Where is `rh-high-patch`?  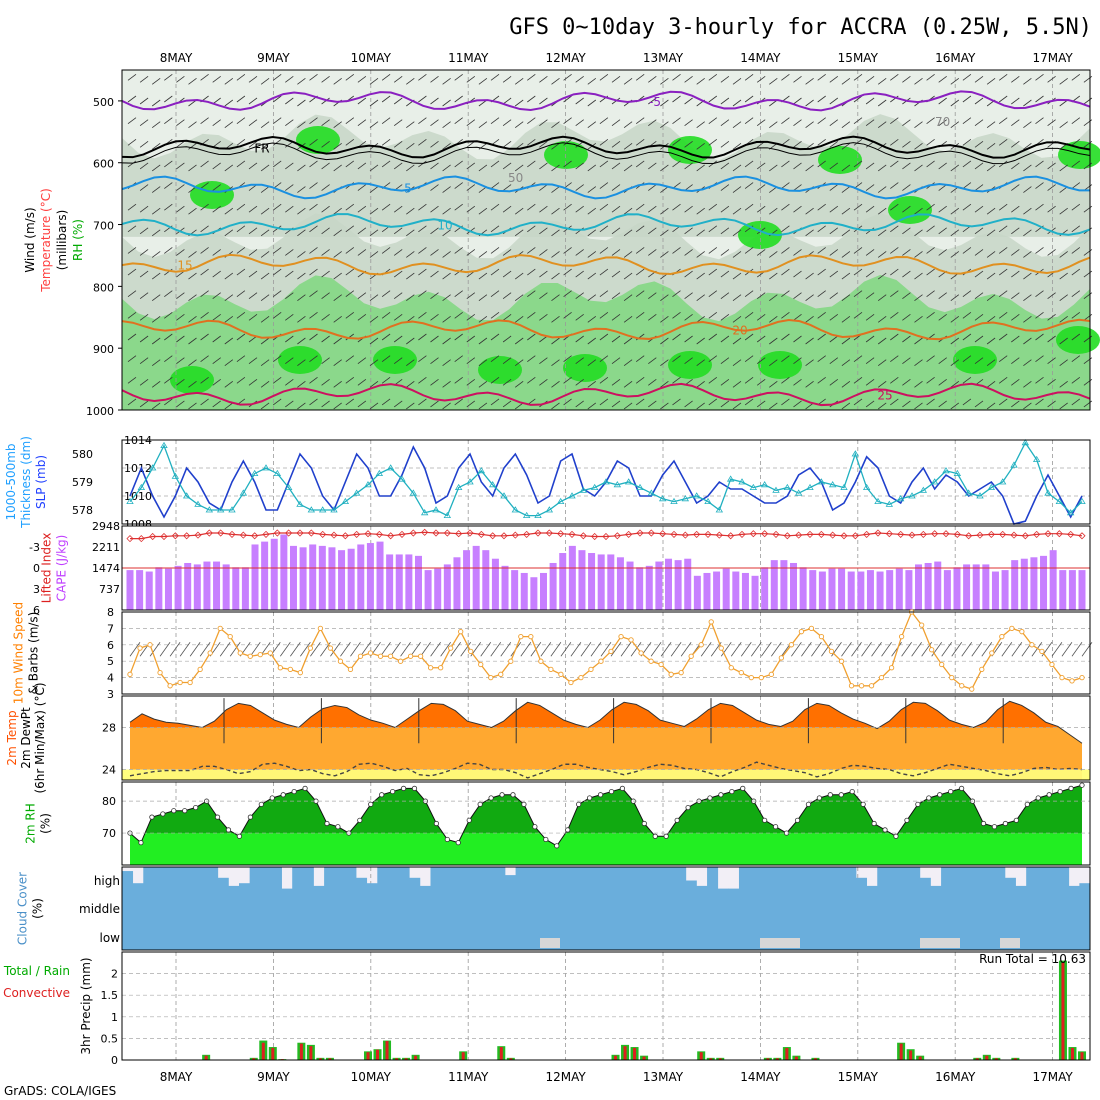
rh-high-patch is located at coordinates (975, 360).